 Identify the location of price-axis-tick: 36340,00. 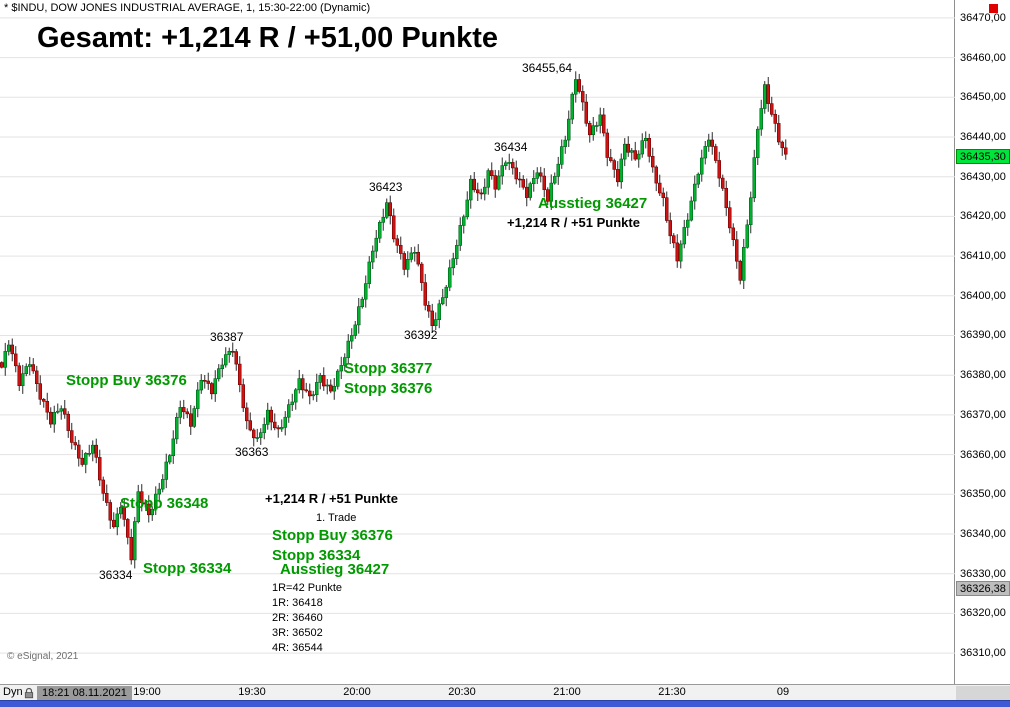
(983, 533).